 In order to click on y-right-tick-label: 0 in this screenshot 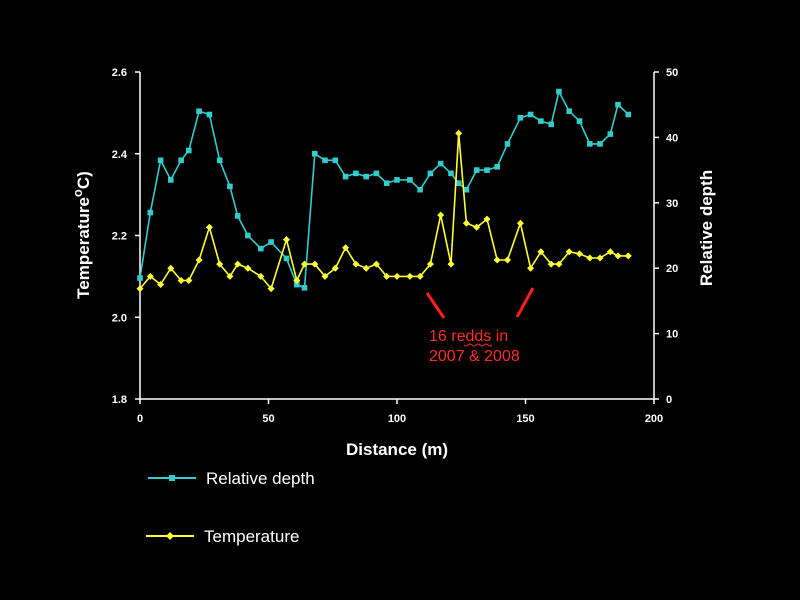, I will do `click(669, 400)`.